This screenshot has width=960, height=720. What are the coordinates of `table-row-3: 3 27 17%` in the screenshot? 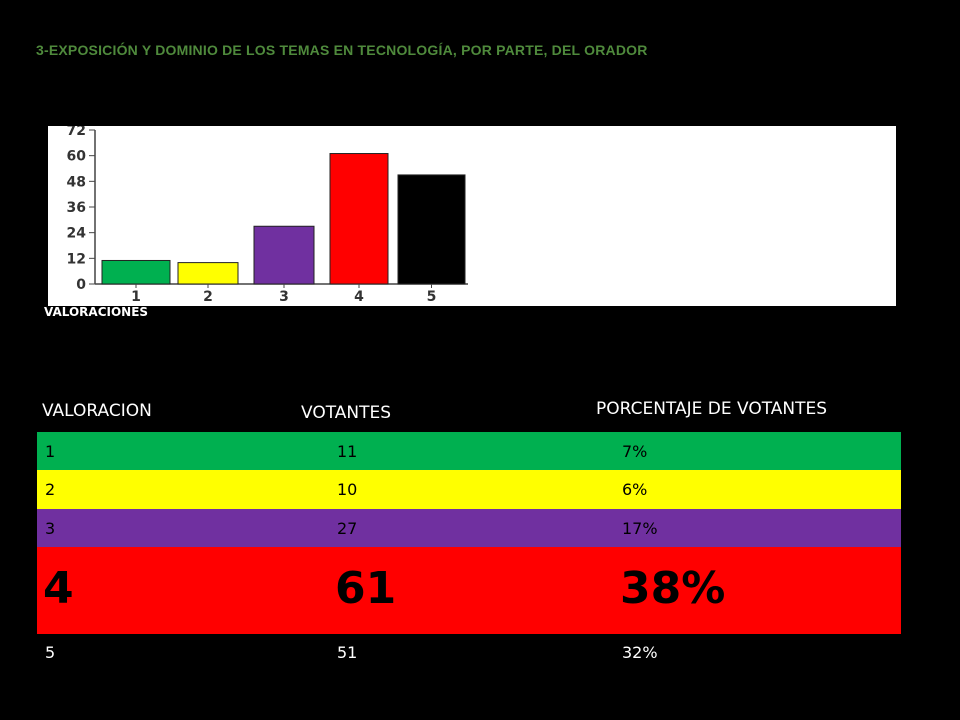 It's located at (469, 528).